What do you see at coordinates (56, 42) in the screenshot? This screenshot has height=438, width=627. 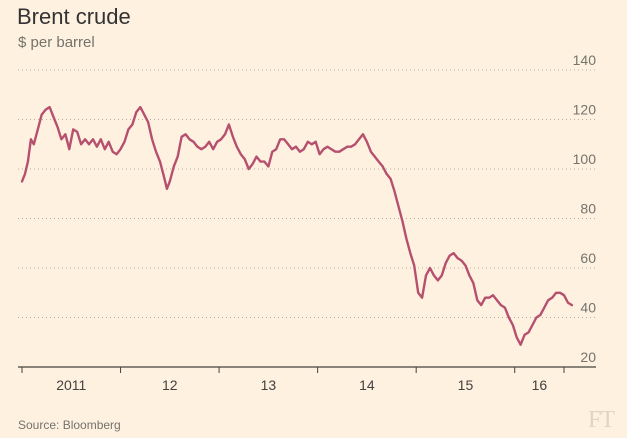 I see `chart-subtitle: $ per barrel` at bounding box center [56, 42].